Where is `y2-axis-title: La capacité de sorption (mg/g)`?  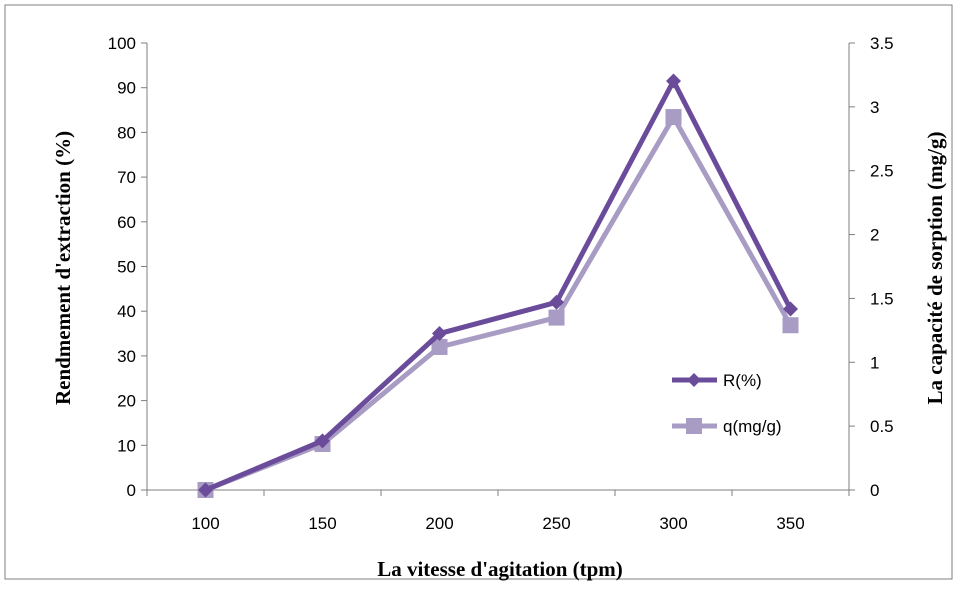
y2-axis-title: La capacité de sorption (mg/g) is located at coordinates (935, 268).